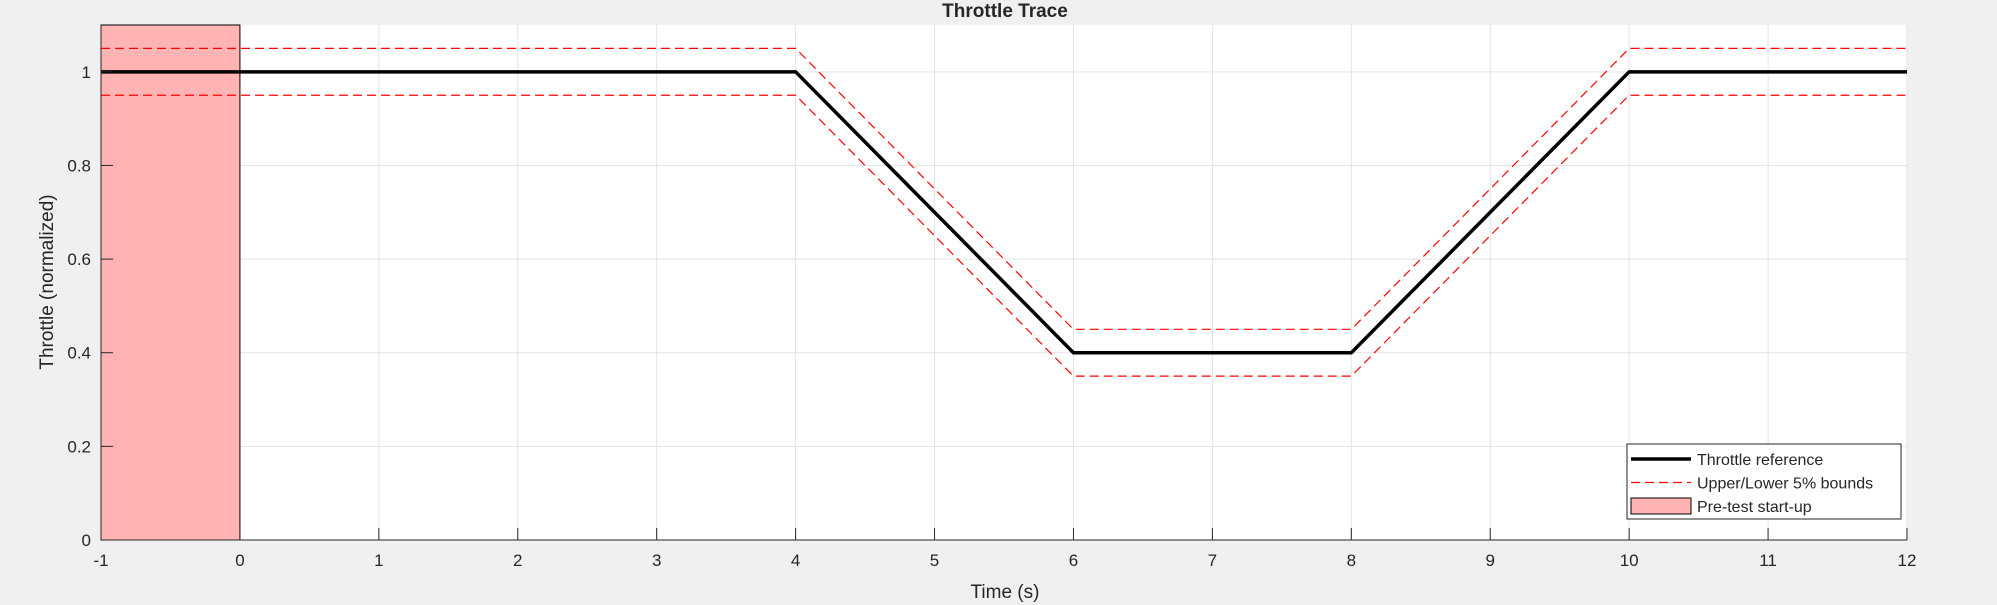 Image resolution: width=1997 pixels, height=605 pixels. What do you see at coordinates (1907, 560) in the screenshot?
I see `x-tick-label: 12` at bounding box center [1907, 560].